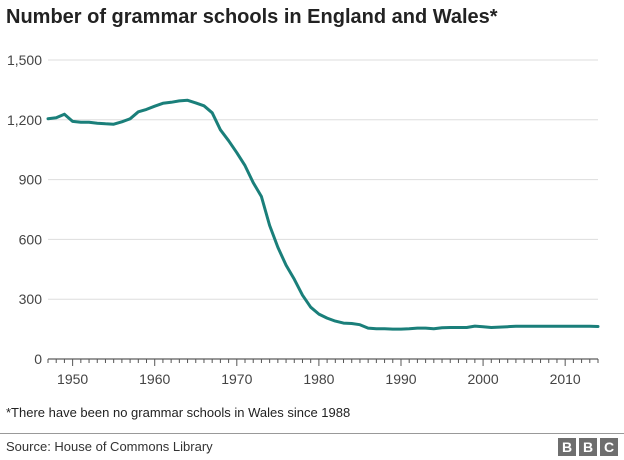  I want to click on x-axis: 1950 1960 1970 1980 1990 2000 2010, so click(323, 372).